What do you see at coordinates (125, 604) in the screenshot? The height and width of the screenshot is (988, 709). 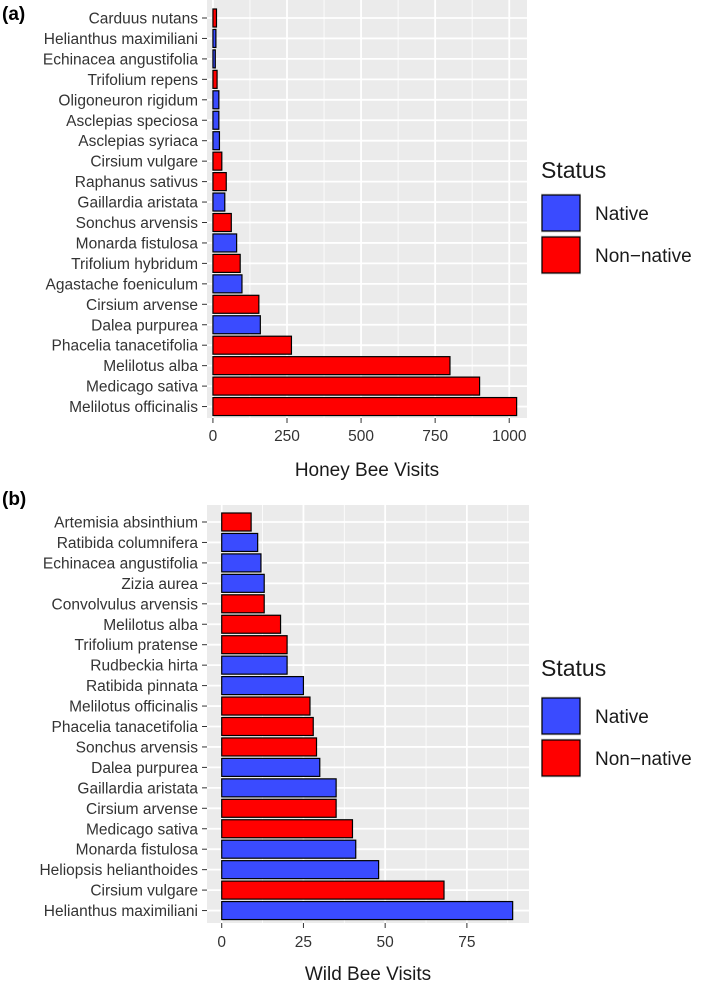 I see `y-tick-label: Convolvulus arvensis` at bounding box center [125, 604].